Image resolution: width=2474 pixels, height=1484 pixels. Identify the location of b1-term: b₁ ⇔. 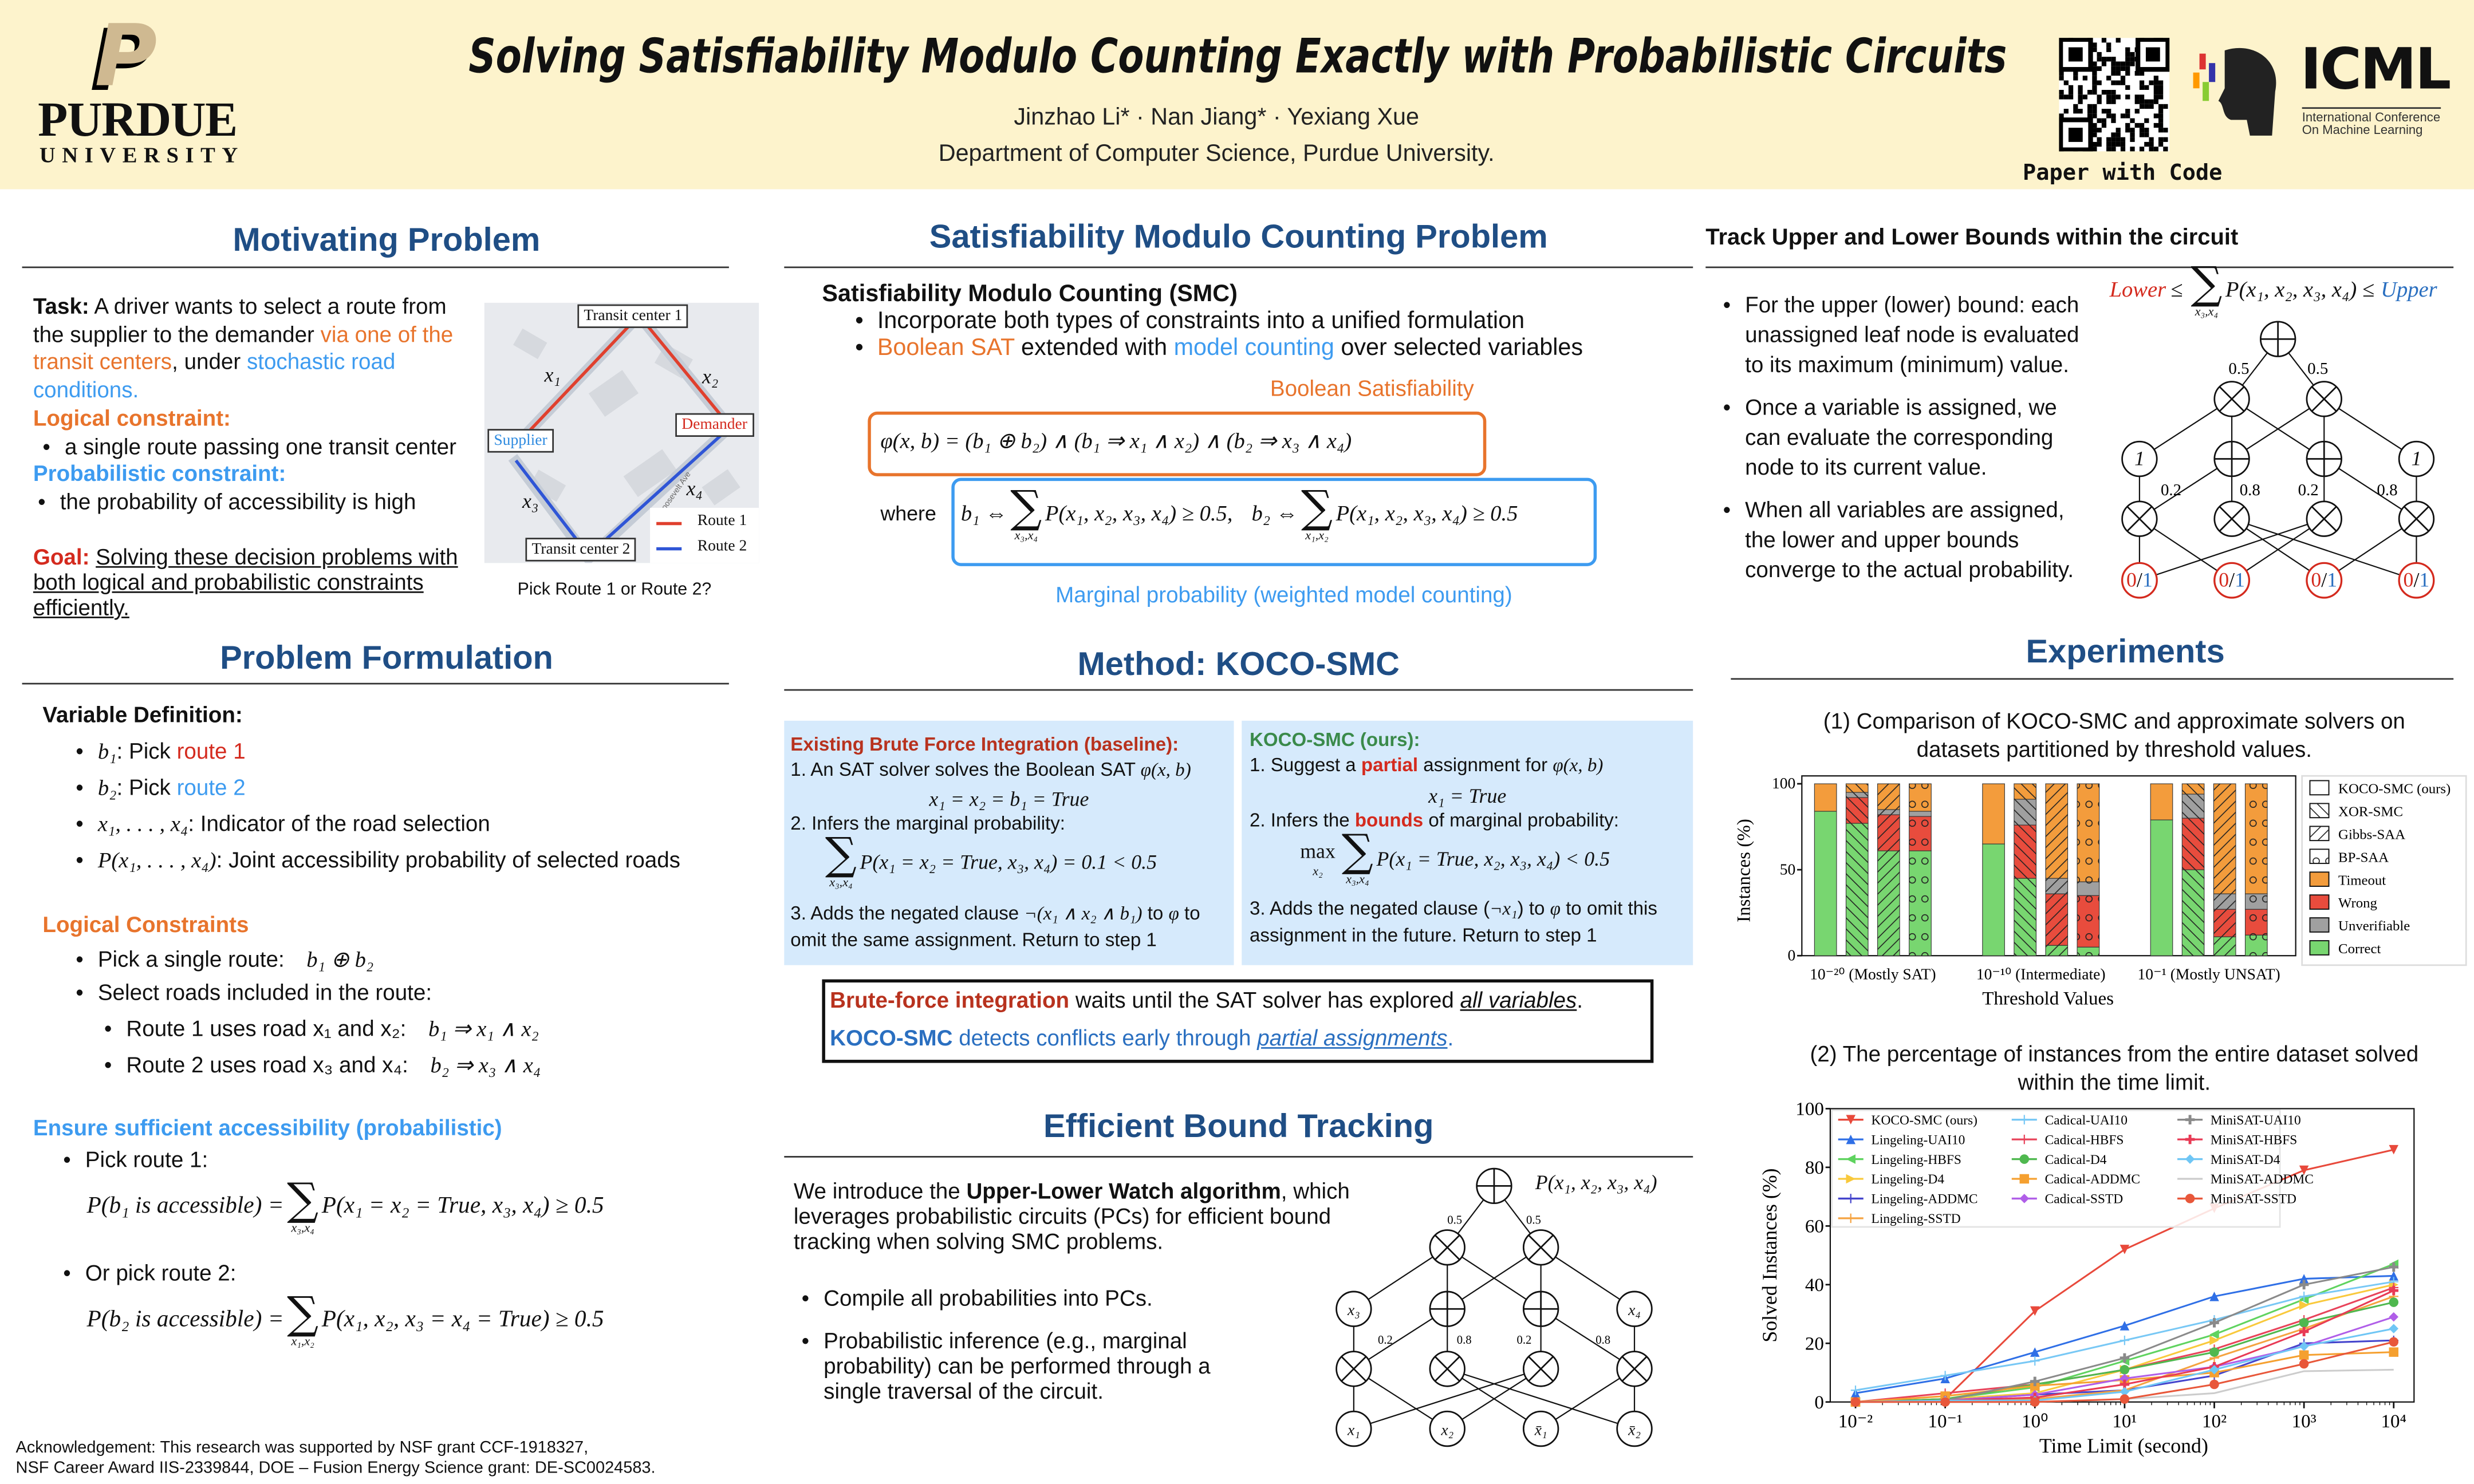
(983, 514).